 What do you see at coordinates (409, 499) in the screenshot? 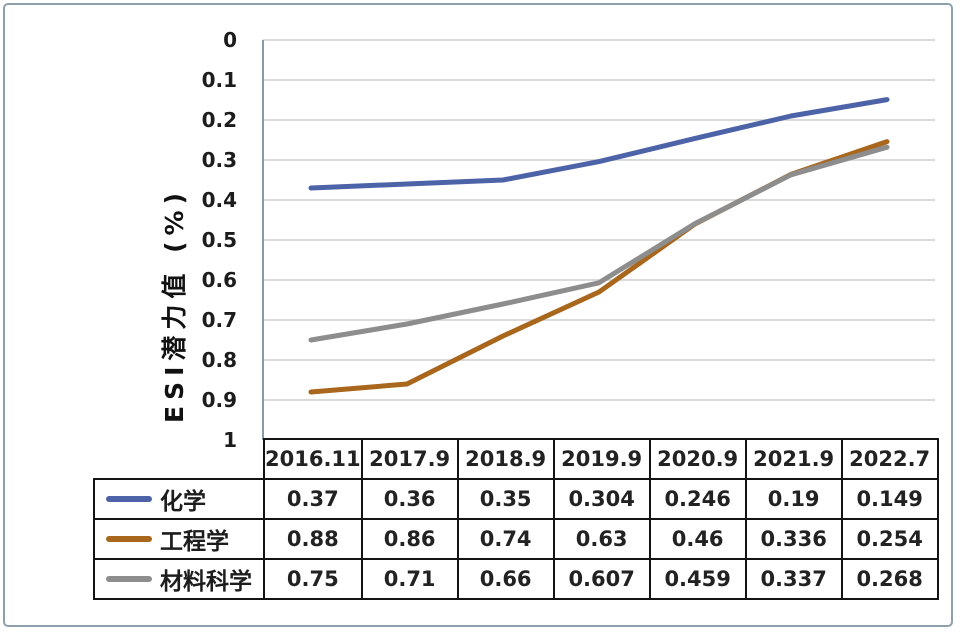
I see `value-cell: 0.36` at bounding box center [409, 499].